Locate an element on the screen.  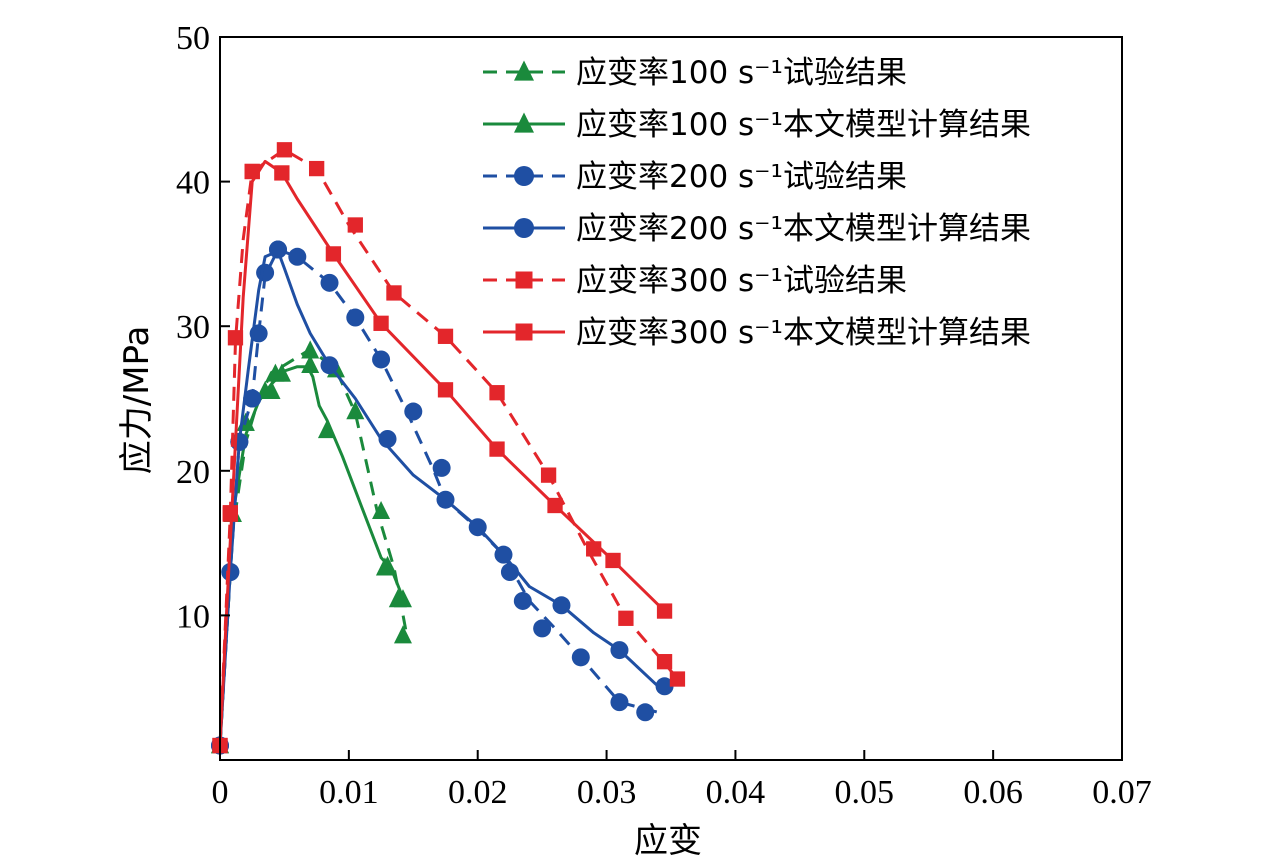
x-tick-label: 0.06 is located at coordinates (993, 792).